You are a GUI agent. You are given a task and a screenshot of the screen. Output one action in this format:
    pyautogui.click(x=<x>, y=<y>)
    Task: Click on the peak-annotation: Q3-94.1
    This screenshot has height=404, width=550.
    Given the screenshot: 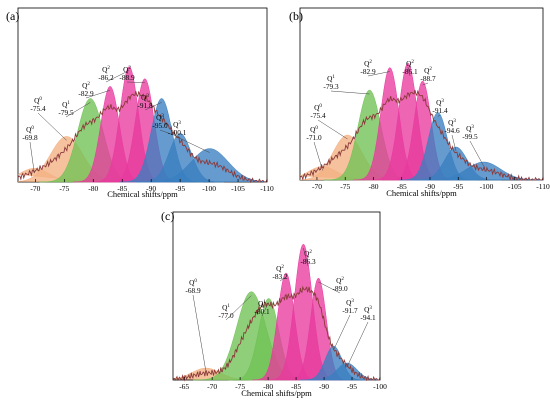 What is the action you would take?
    pyautogui.click(x=361, y=336)
    